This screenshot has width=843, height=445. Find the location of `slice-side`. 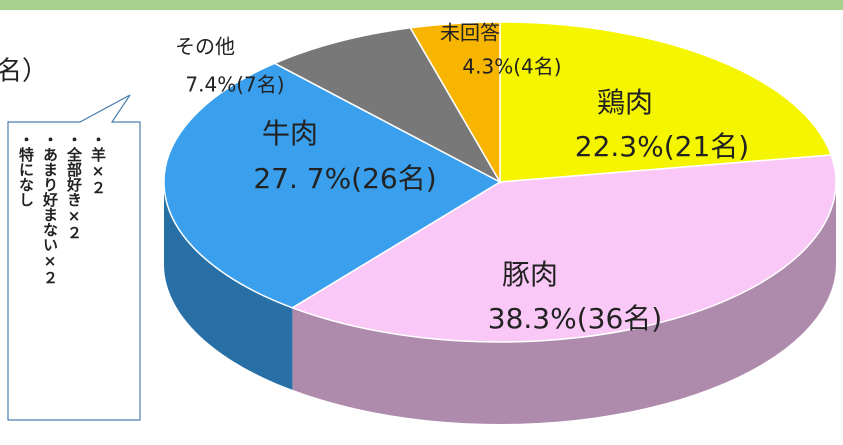

slice-side is located at coordinates (228, 286).